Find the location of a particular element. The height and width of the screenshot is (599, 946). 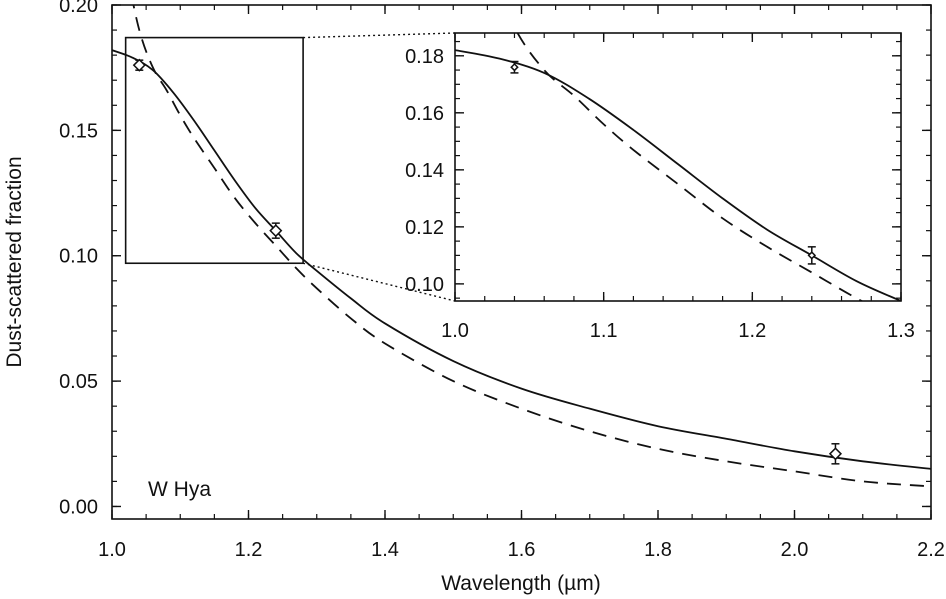

y-axis-label: Dust-scattered fraction is located at coordinates (14, 261).